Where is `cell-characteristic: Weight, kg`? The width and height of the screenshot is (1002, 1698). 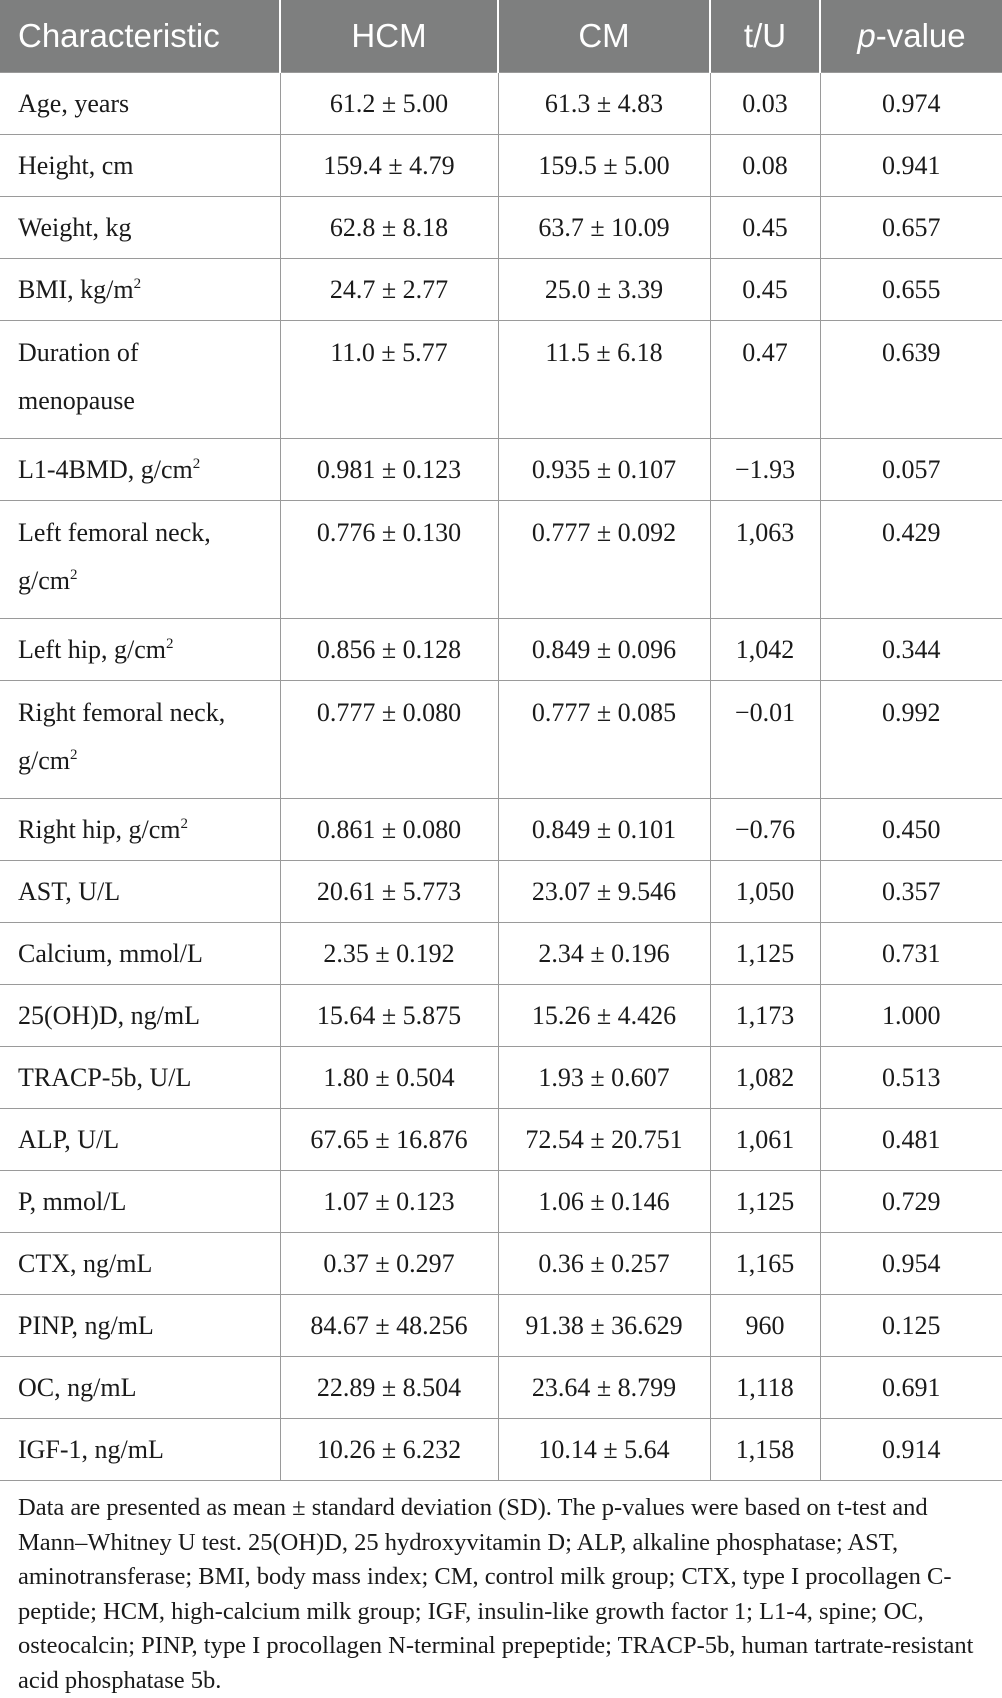
cell-characteristic: Weight, kg is located at coordinates (140, 227).